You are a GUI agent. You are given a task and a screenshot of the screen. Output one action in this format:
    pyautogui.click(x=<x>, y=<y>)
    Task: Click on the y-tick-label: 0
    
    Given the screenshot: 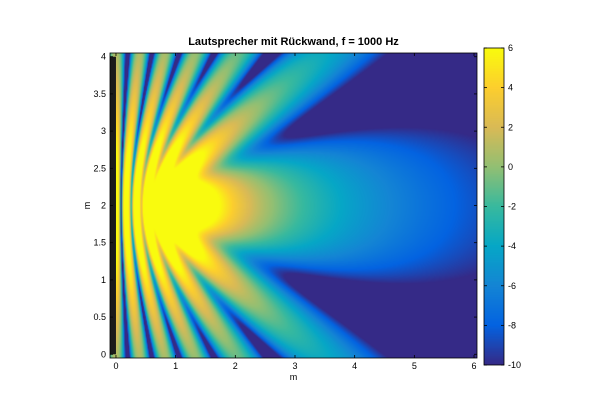 What is the action you would take?
    pyautogui.click(x=103, y=354)
    